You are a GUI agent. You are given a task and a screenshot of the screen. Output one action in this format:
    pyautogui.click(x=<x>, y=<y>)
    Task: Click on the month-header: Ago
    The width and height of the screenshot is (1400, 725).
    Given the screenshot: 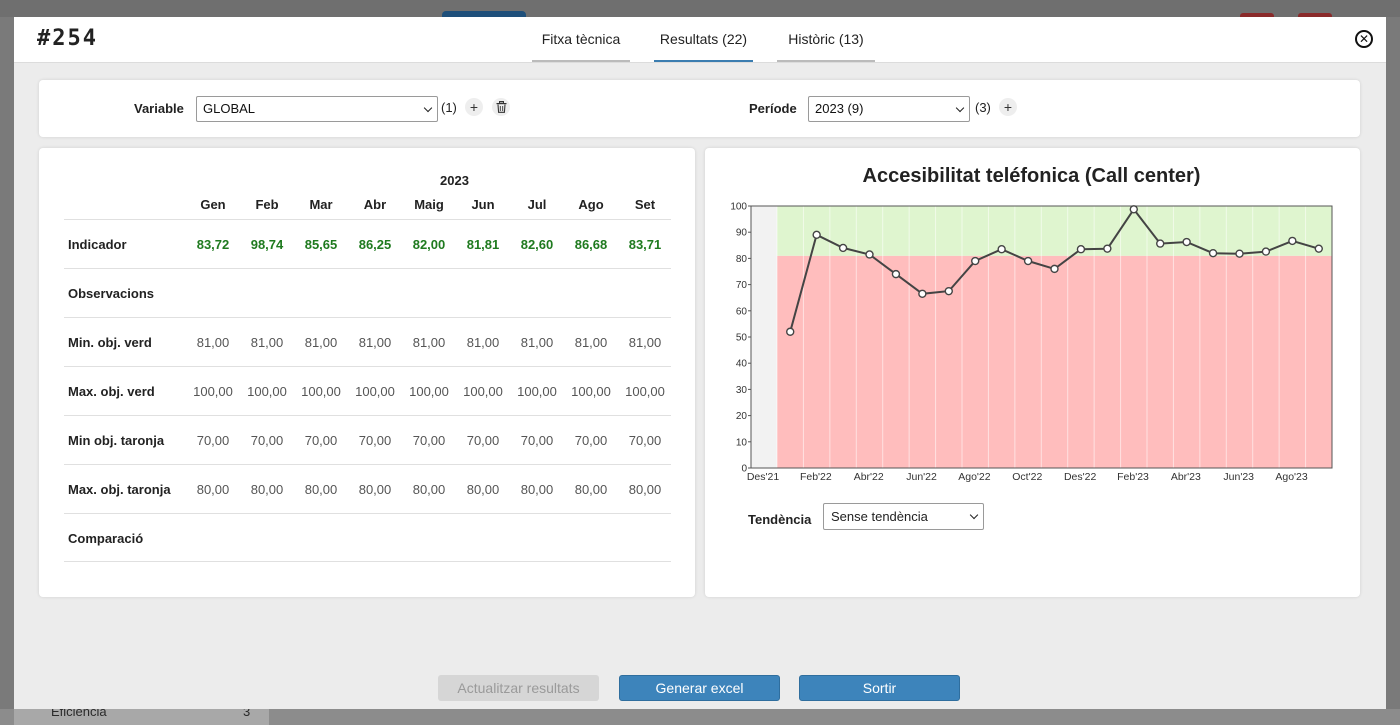 What is the action you would take?
    pyautogui.click(x=591, y=204)
    